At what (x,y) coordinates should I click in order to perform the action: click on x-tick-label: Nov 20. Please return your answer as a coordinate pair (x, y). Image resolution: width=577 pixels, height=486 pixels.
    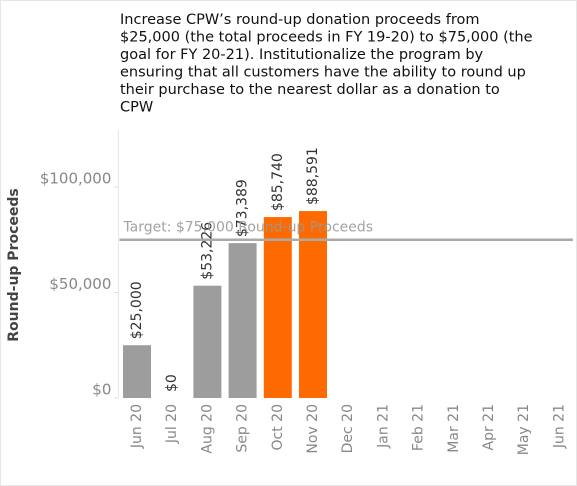
    Looking at the image, I should click on (313, 429).